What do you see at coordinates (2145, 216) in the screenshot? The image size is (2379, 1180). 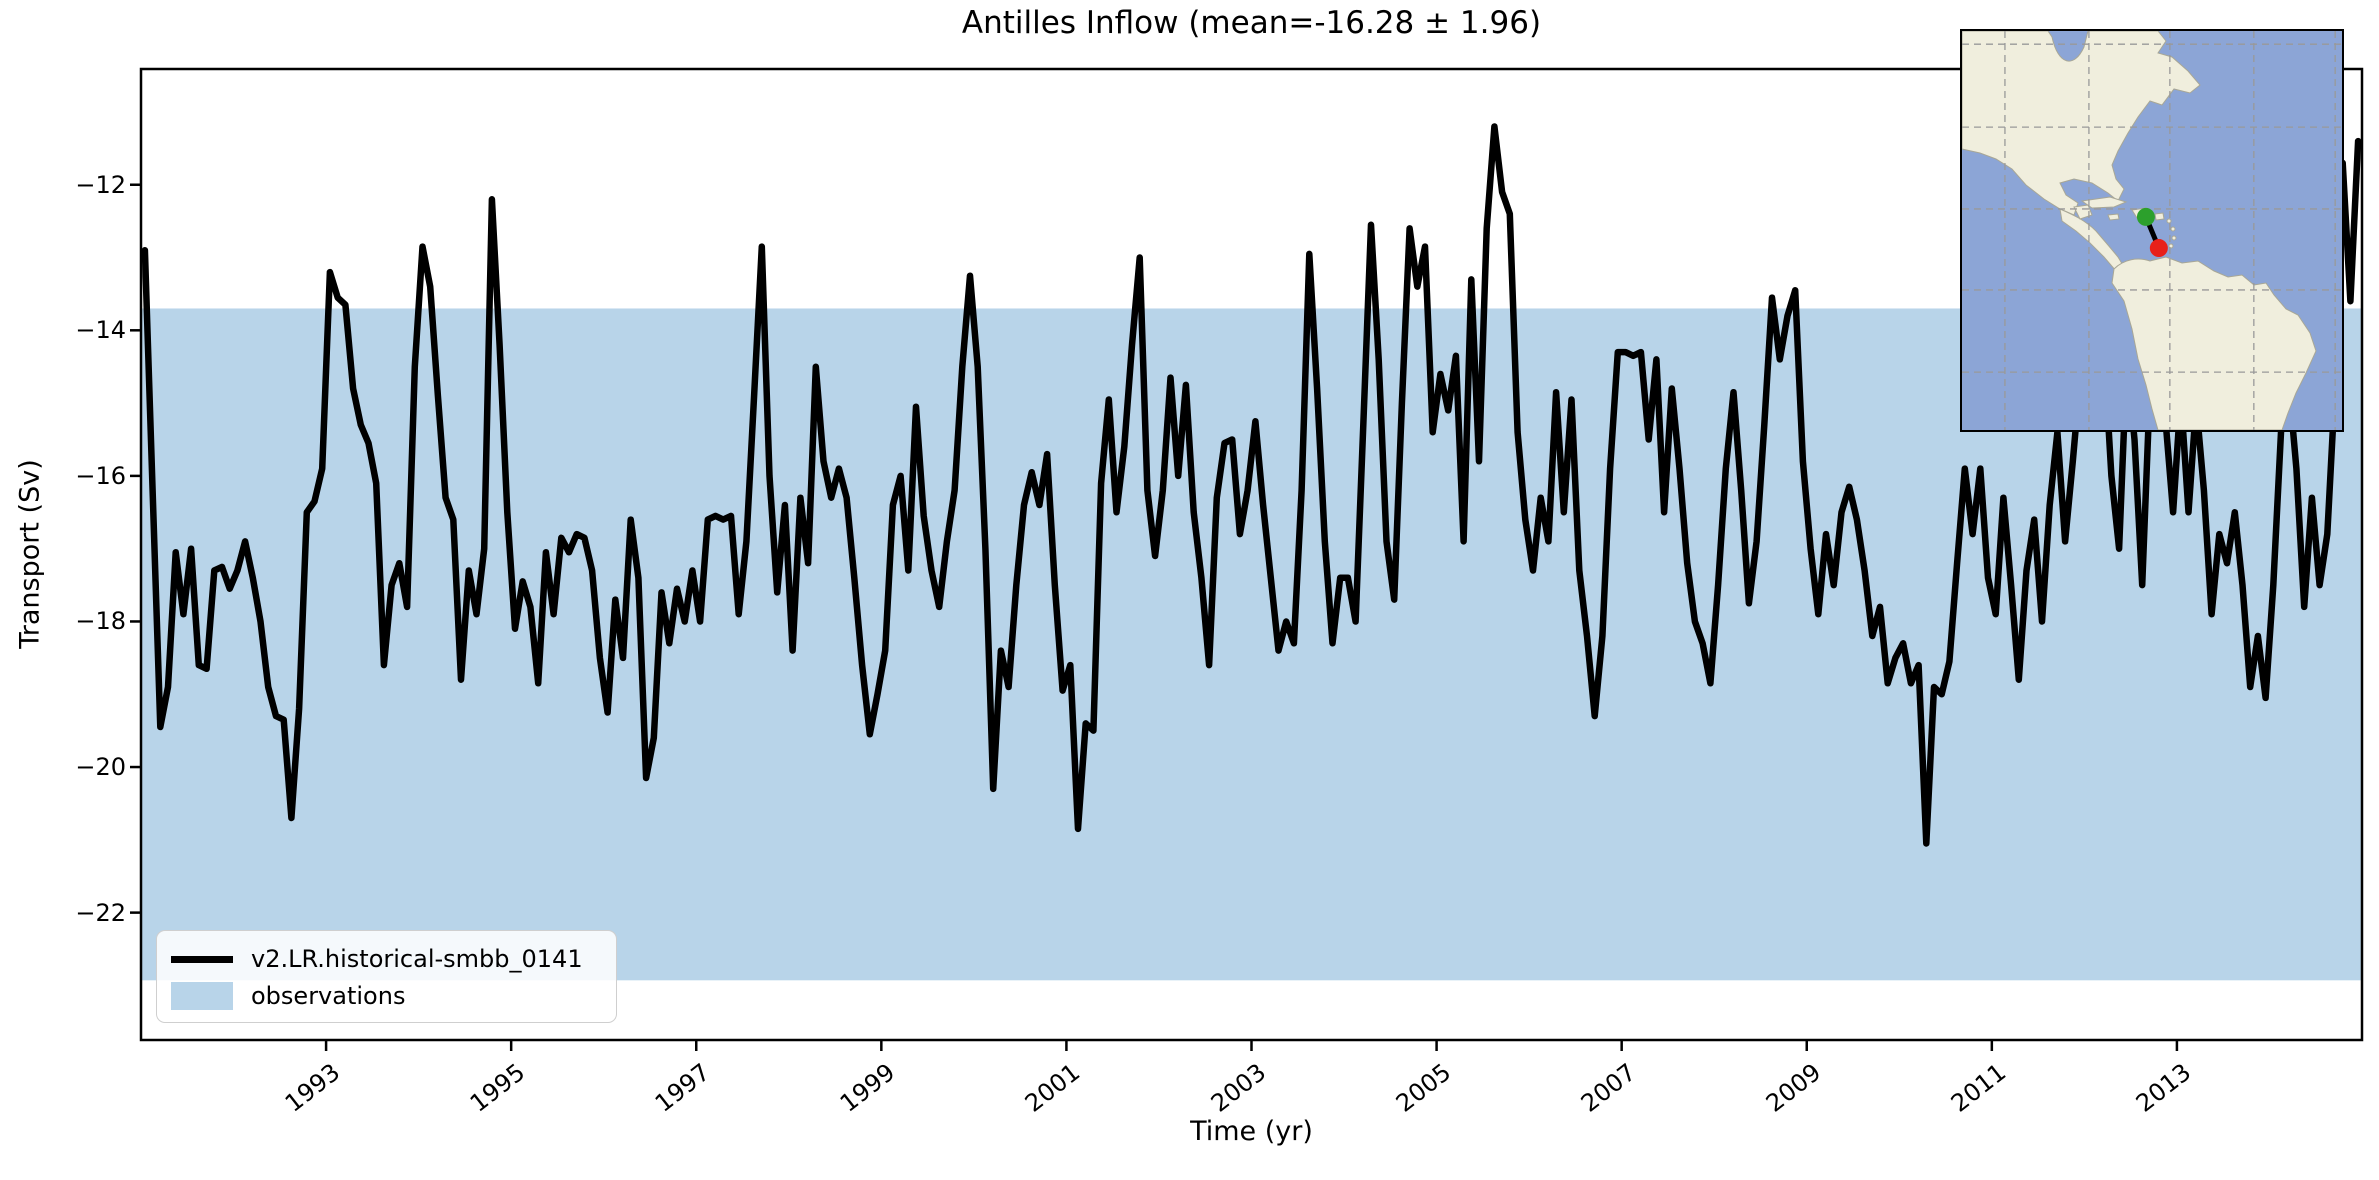 I see `transect-start-marker` at bounding box center [2145, 216].